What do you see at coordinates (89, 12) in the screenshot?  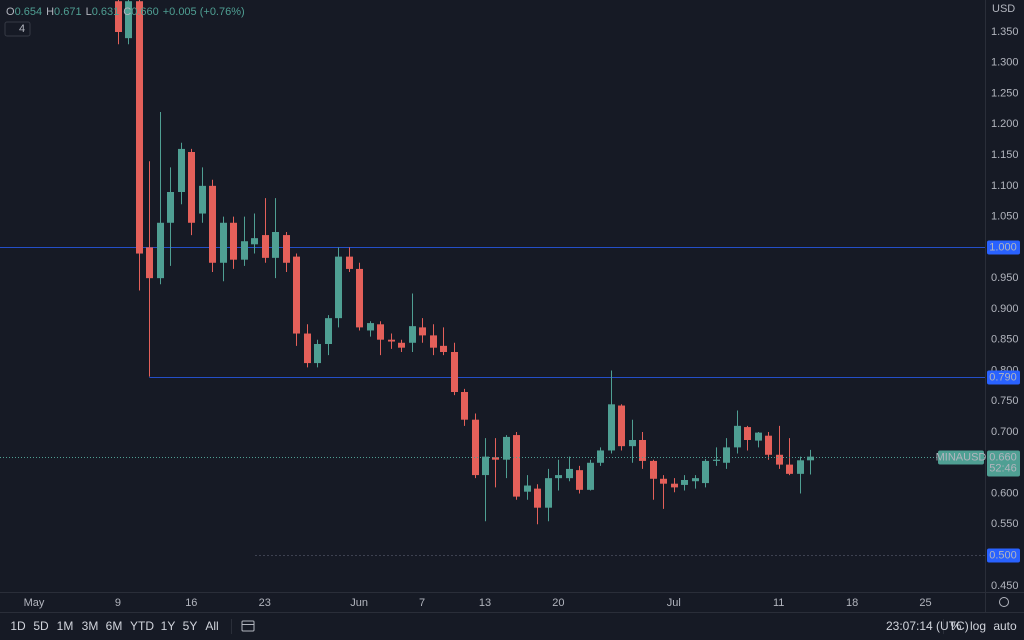 I see `legend-key: L` at bounding box center [89, 12].